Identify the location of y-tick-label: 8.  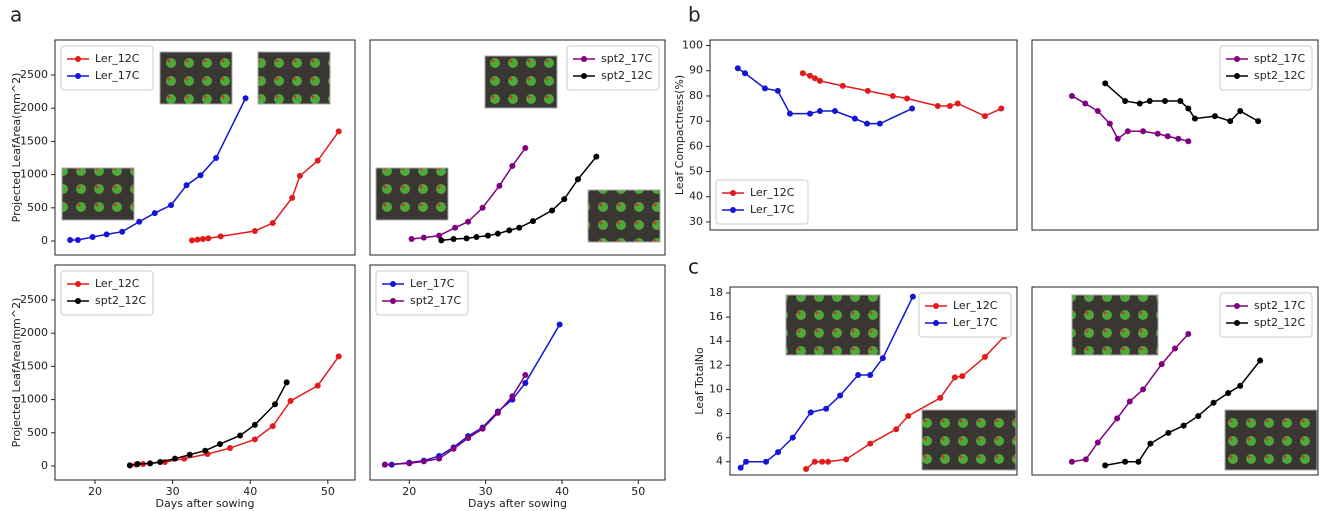
(719, 413).